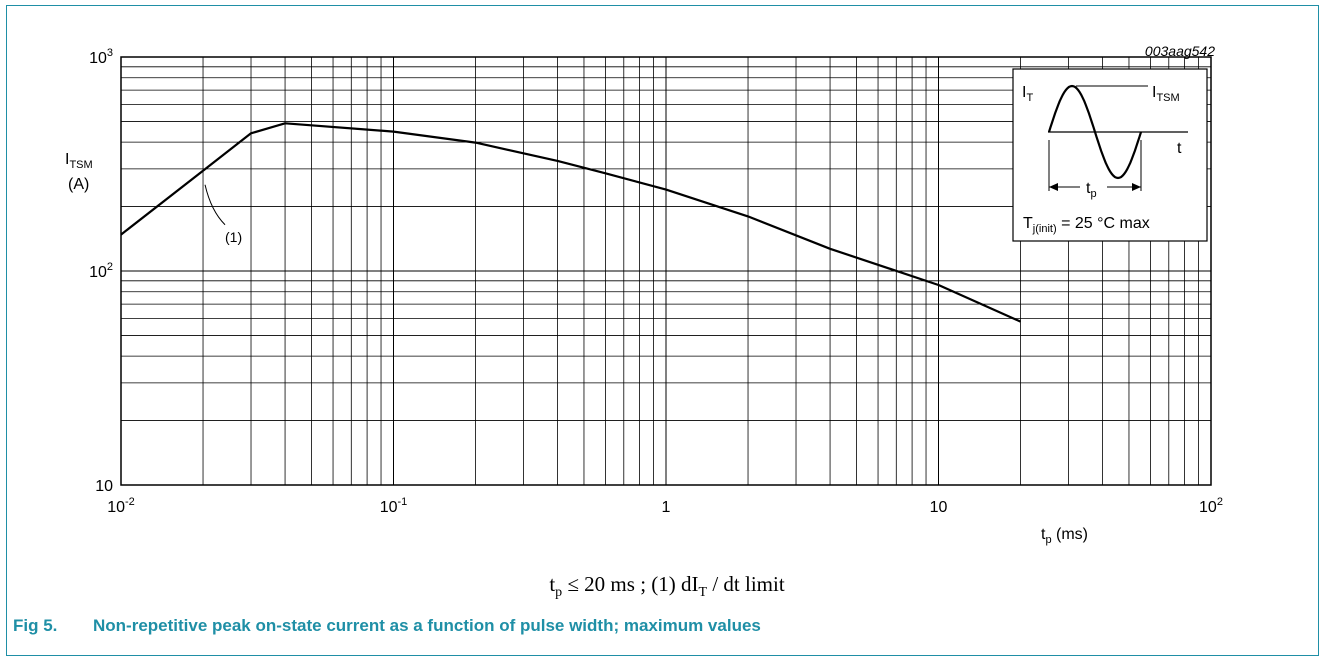 Image resolution: width=1327 pixels, height=662 pixels. What do you see at coordinates (1180, 51) in the screenshot?
I see `figure-code: 003aag542` at bounding box center [1180, 51].